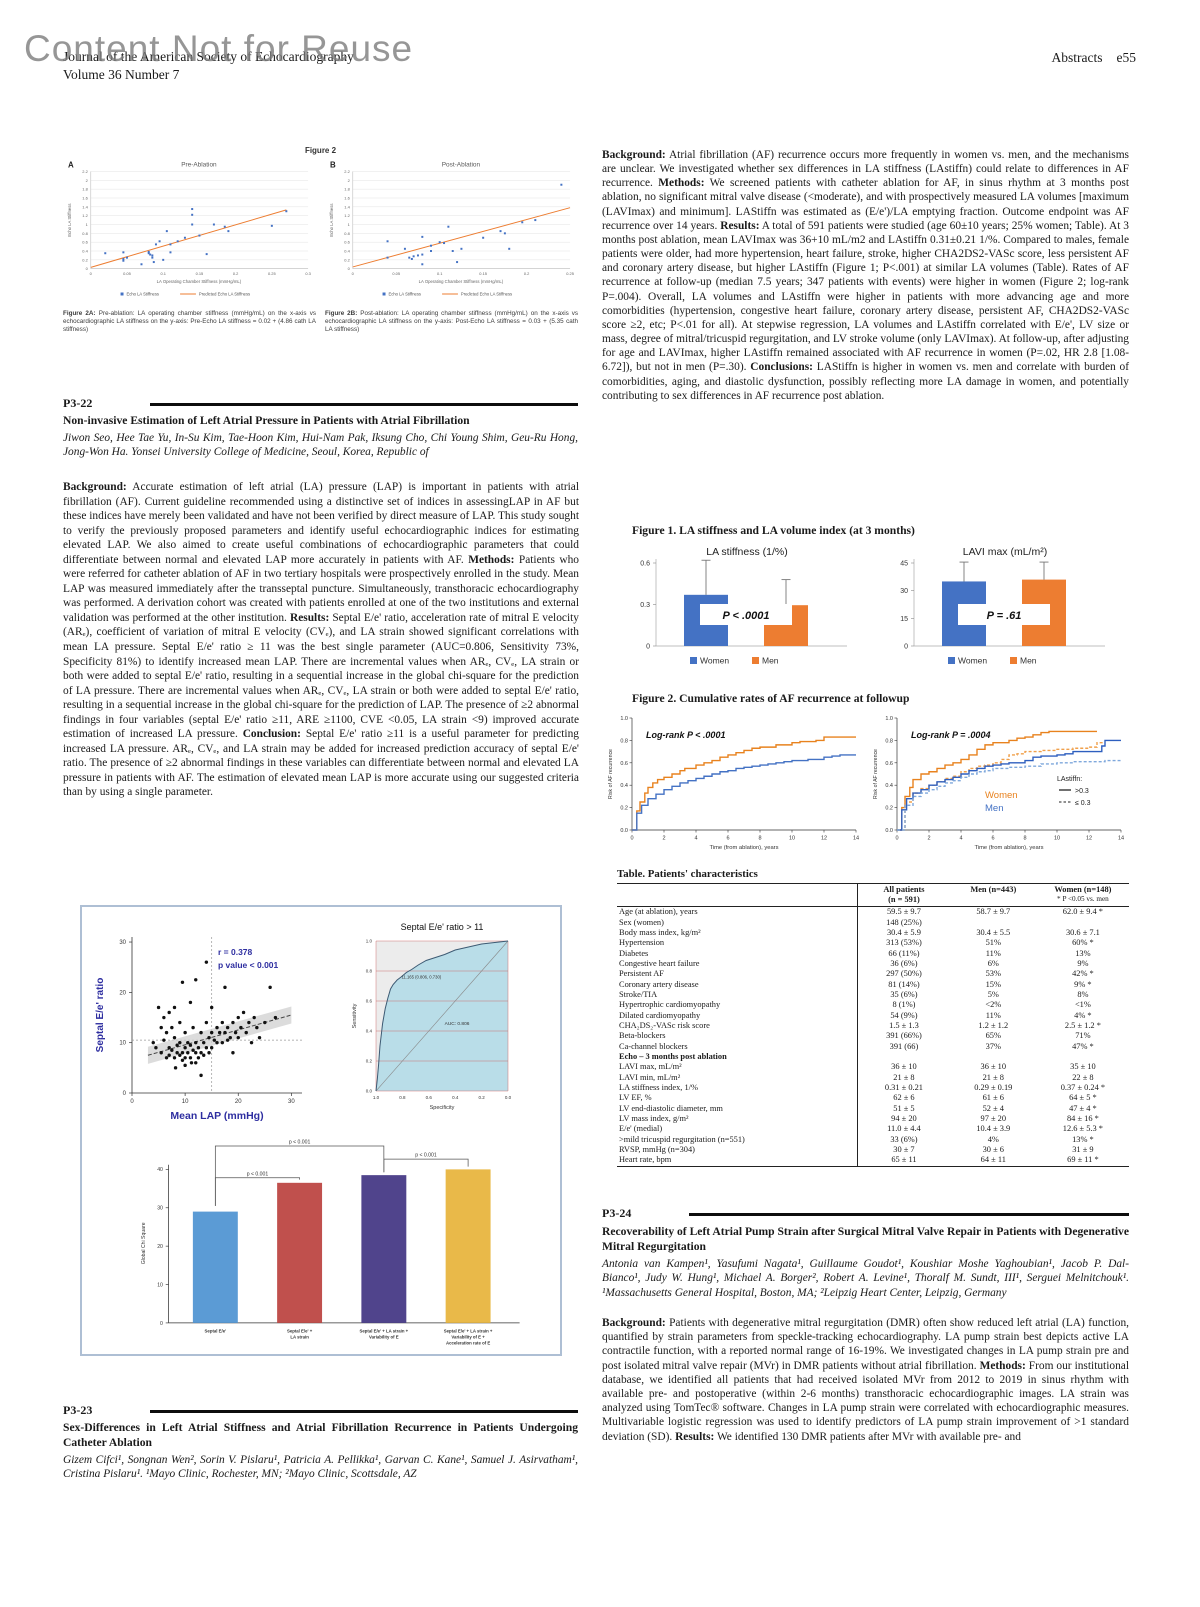  I want to click on svg-text: LA strain, so click(299, 1336).